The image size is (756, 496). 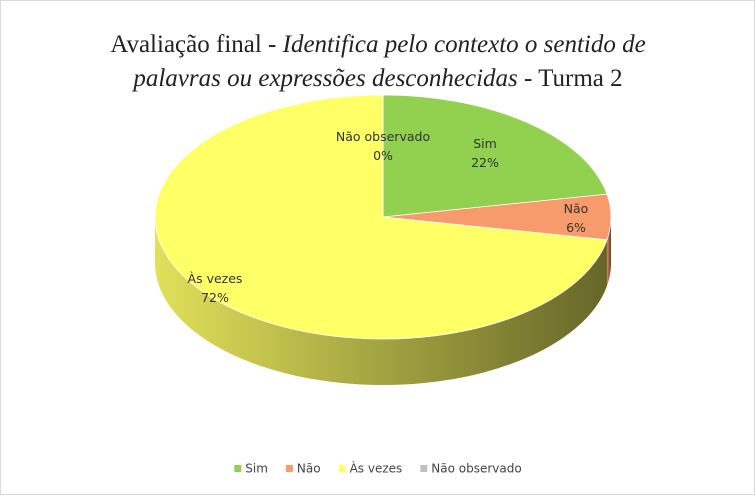 I want to click on title-run: - Turma 2, so click(x=570, y=78).